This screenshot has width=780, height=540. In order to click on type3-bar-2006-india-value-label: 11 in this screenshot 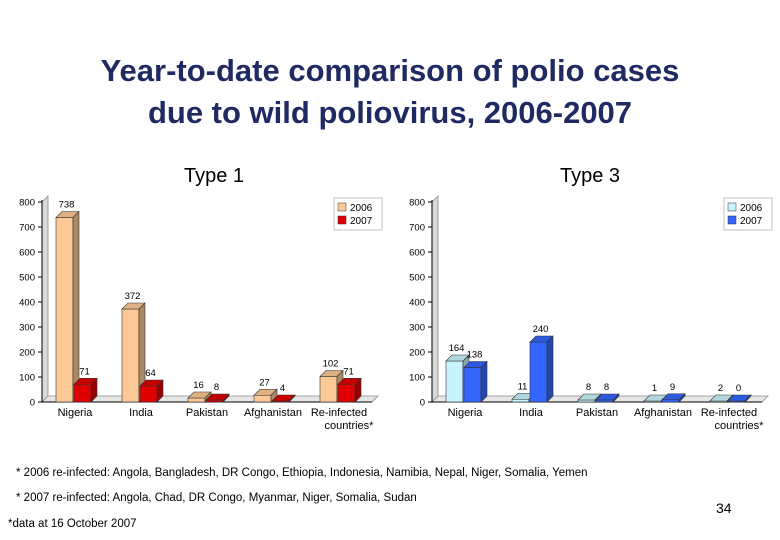, I will do `click(523, 386)`.